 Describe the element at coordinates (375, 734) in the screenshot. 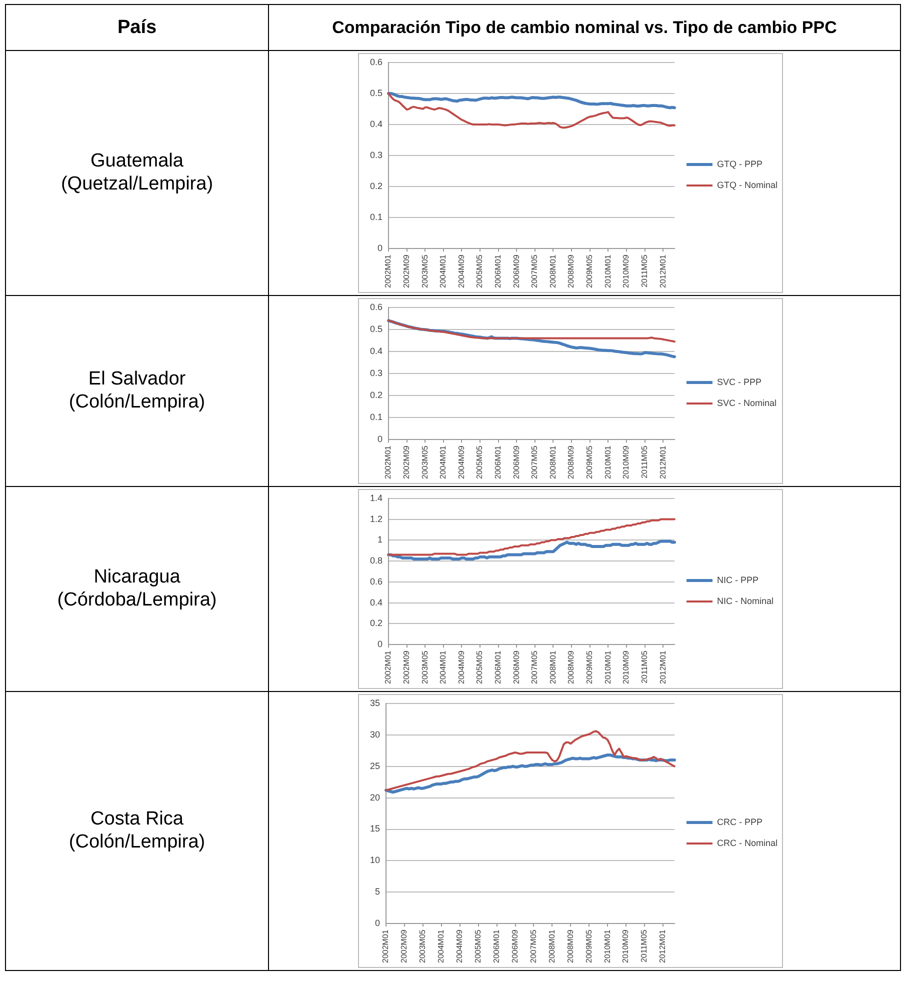

I see `y-tick-label: 30` at that location.